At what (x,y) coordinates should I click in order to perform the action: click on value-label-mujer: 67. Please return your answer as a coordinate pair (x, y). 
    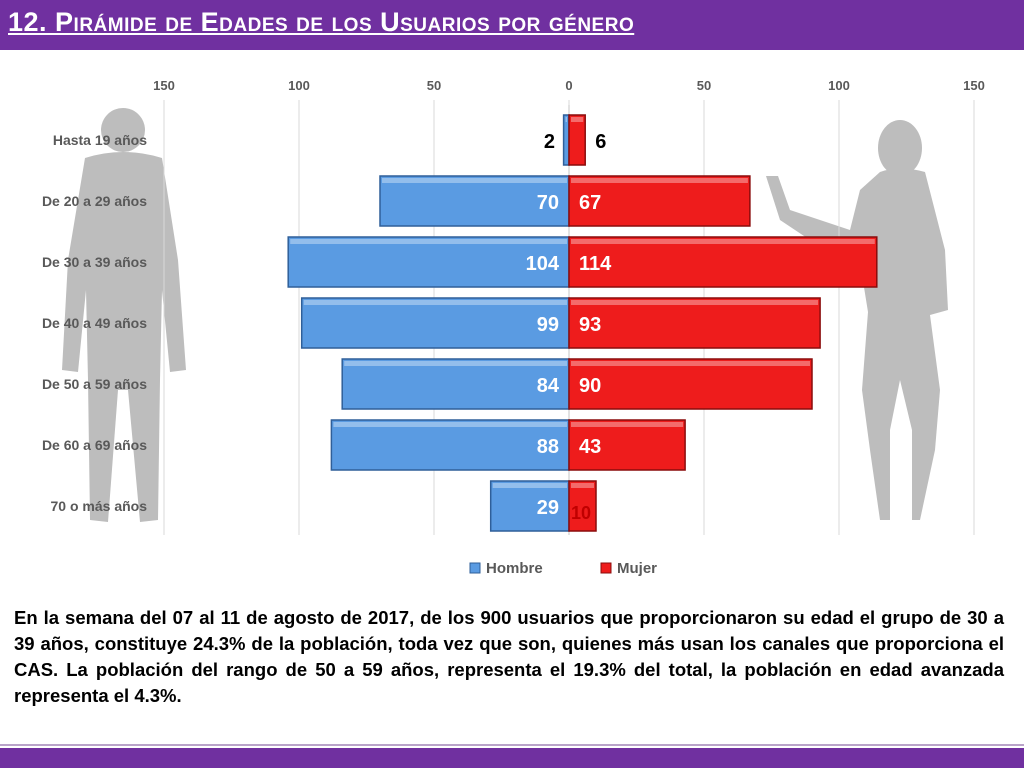
    Looking at the image, I should click on (590, 203).